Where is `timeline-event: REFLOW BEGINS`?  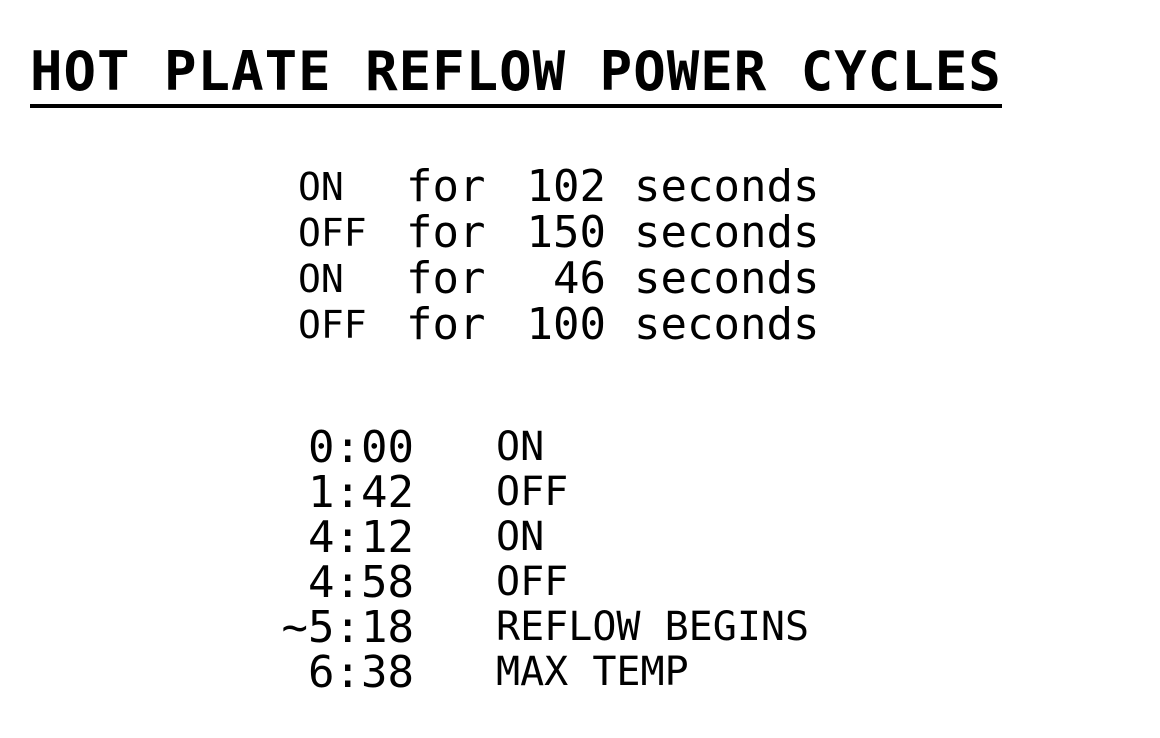
timeline-event: REFLOW BEGINS is located at coordinates (653, 627).